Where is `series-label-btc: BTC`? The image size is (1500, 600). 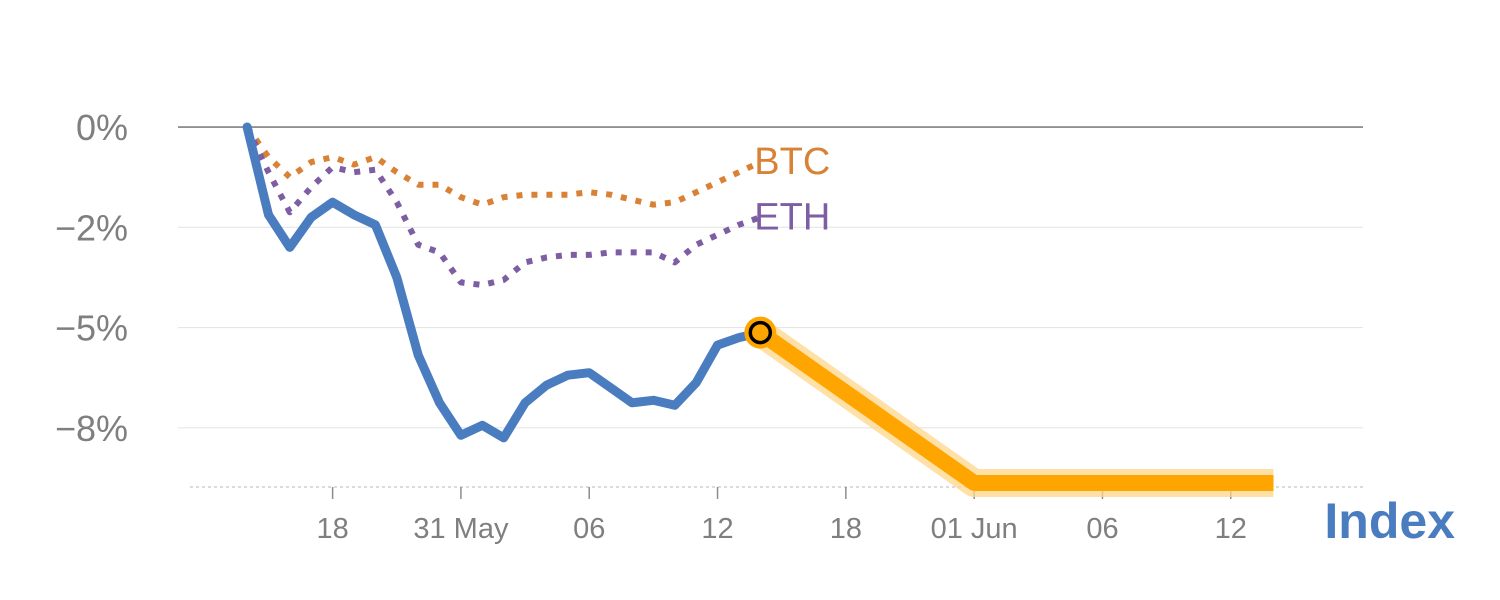
series-label-btc: BTC is located at coordinates (792, 162).